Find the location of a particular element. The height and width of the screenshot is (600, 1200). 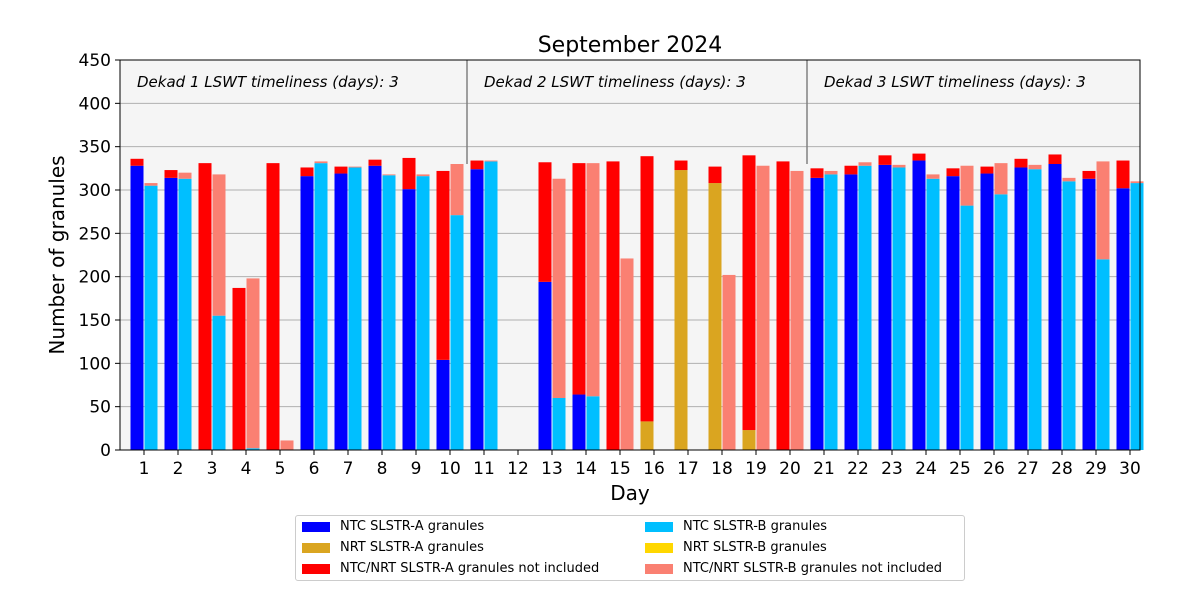

x-tick-label: 15 is located at coordinates (620, 469).